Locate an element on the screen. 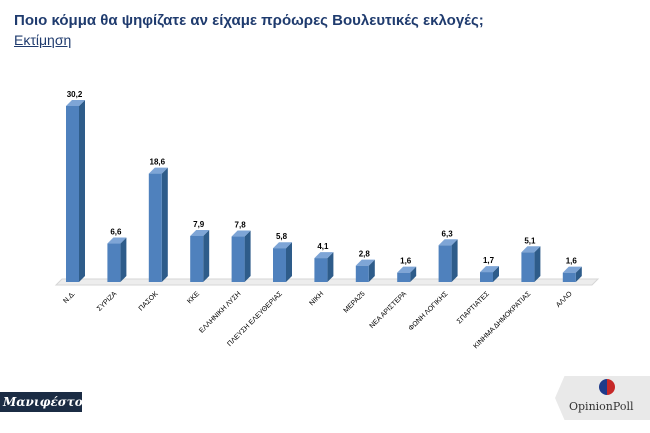 The image size is (650, 433). data-label-5: 5,8 is located at coordinates (282, 236).